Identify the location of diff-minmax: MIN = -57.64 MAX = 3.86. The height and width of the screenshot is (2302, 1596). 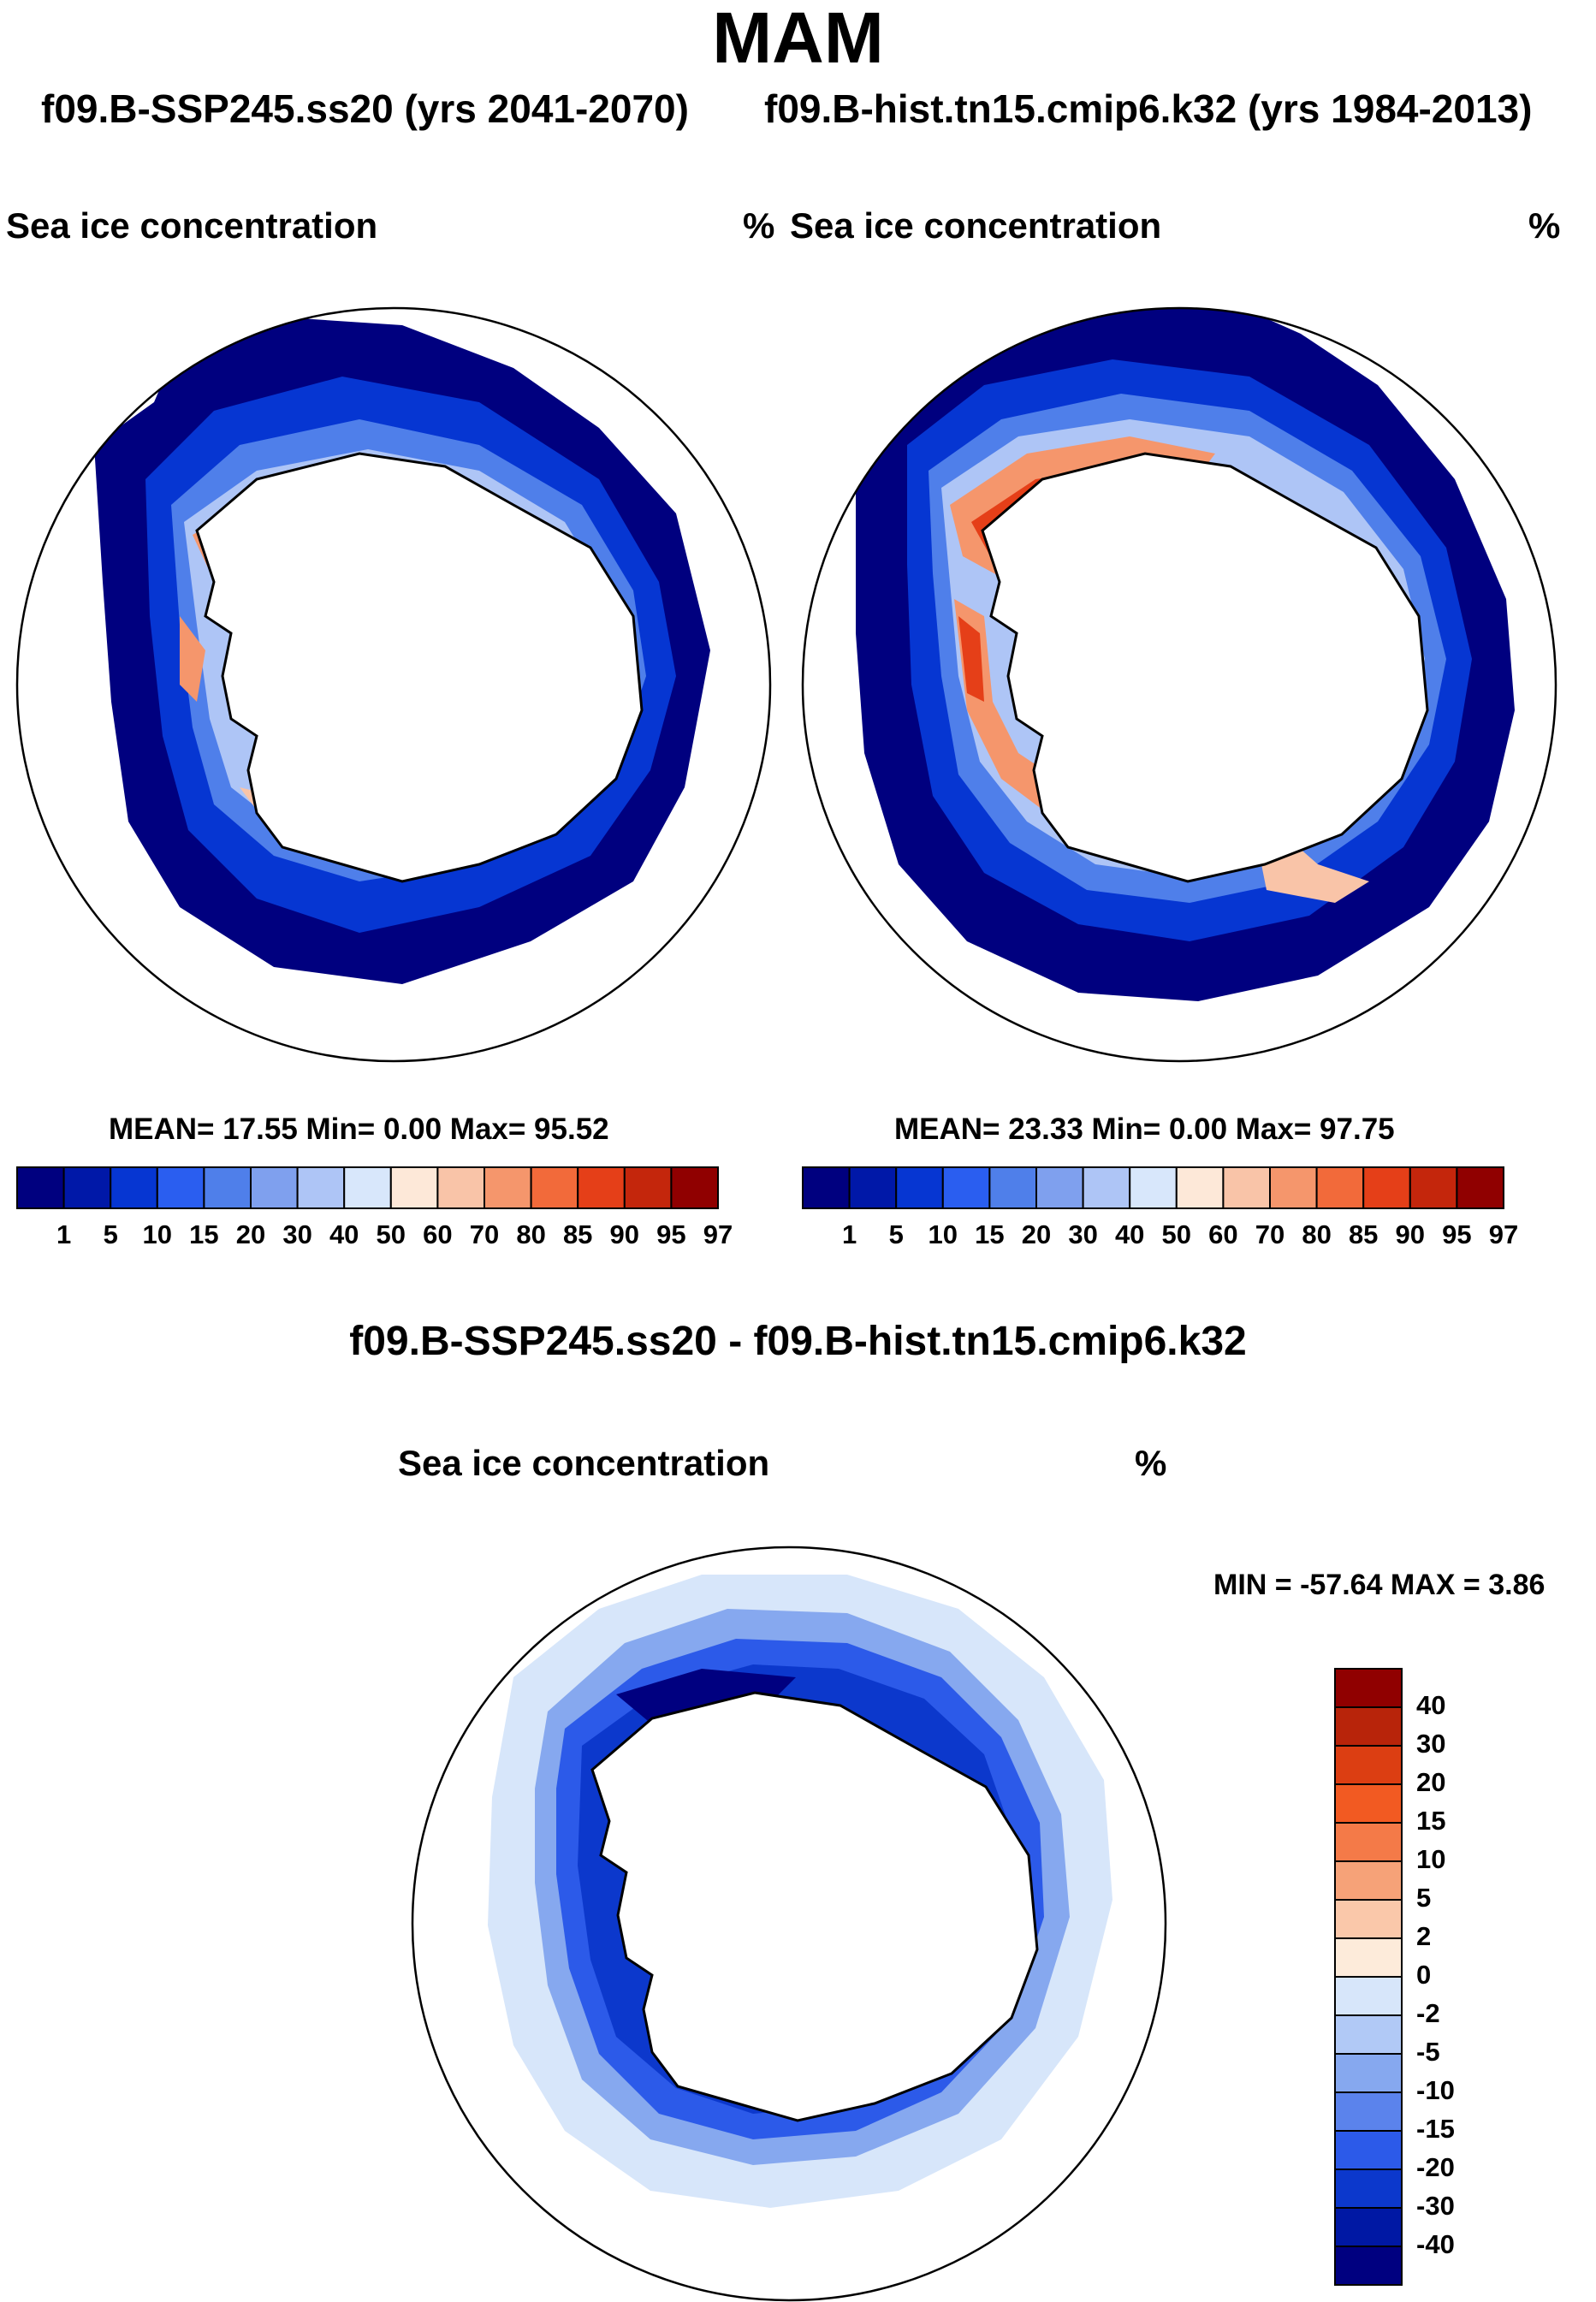
(1379, 1585).